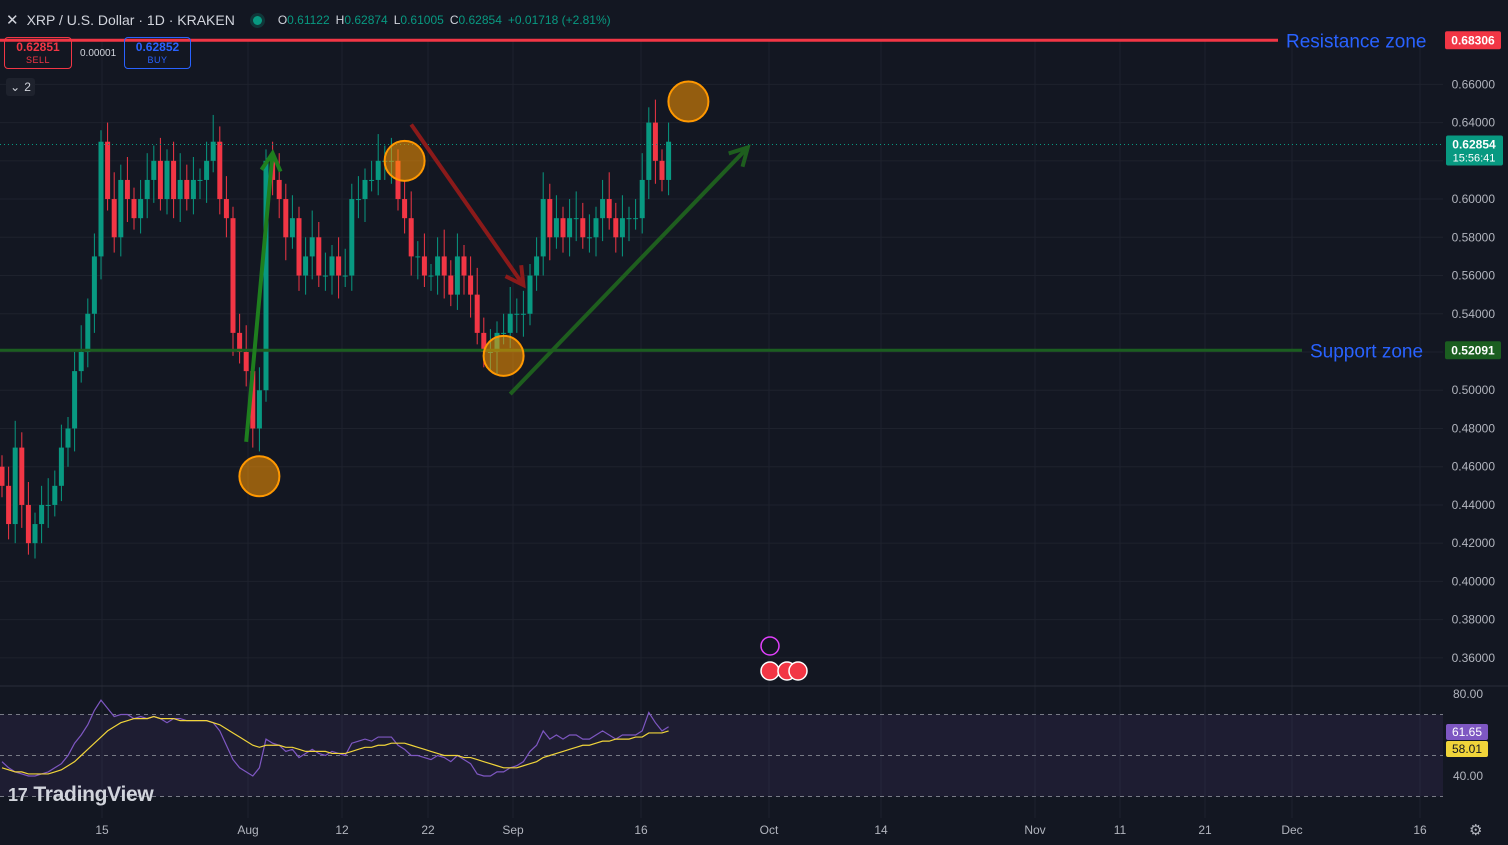 This screenshot has height=845, width=1508. I want to click on tradingview-logo: 17 TradingView, so click(81, 795).